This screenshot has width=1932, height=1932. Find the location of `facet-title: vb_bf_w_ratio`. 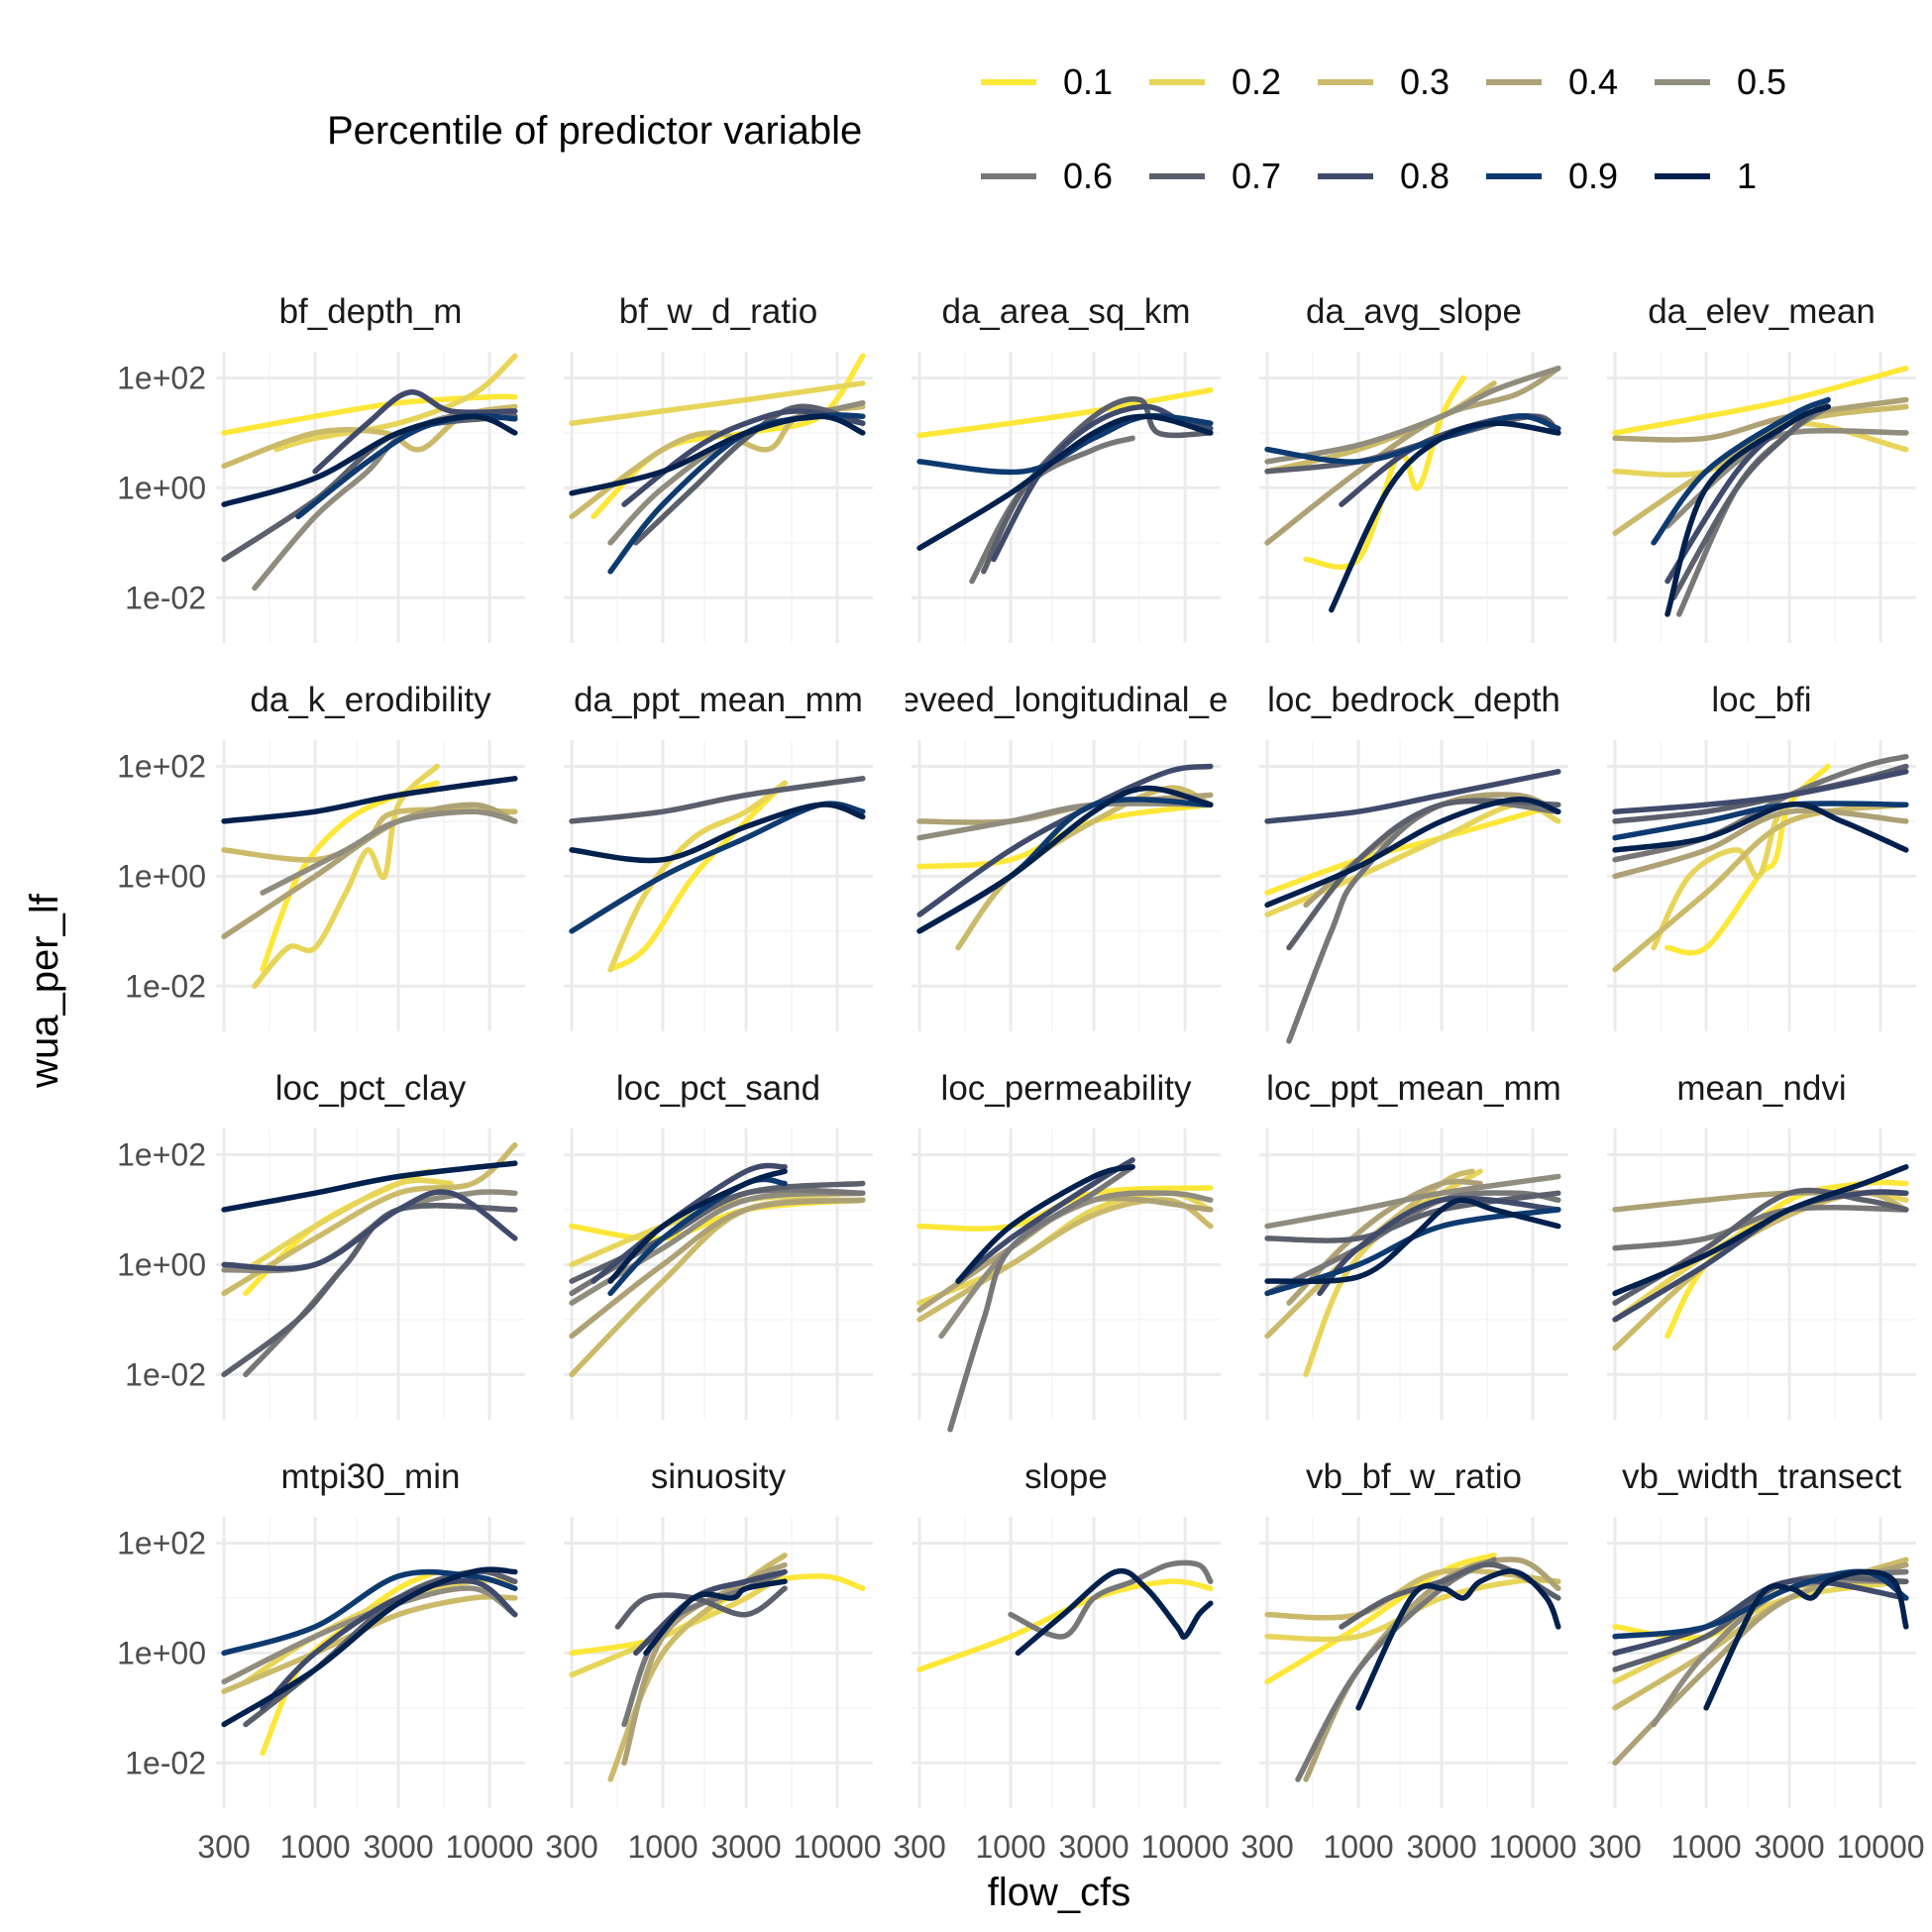

facet-title: vb_bf_w_ratio is located at coordinates (1414, 1477).